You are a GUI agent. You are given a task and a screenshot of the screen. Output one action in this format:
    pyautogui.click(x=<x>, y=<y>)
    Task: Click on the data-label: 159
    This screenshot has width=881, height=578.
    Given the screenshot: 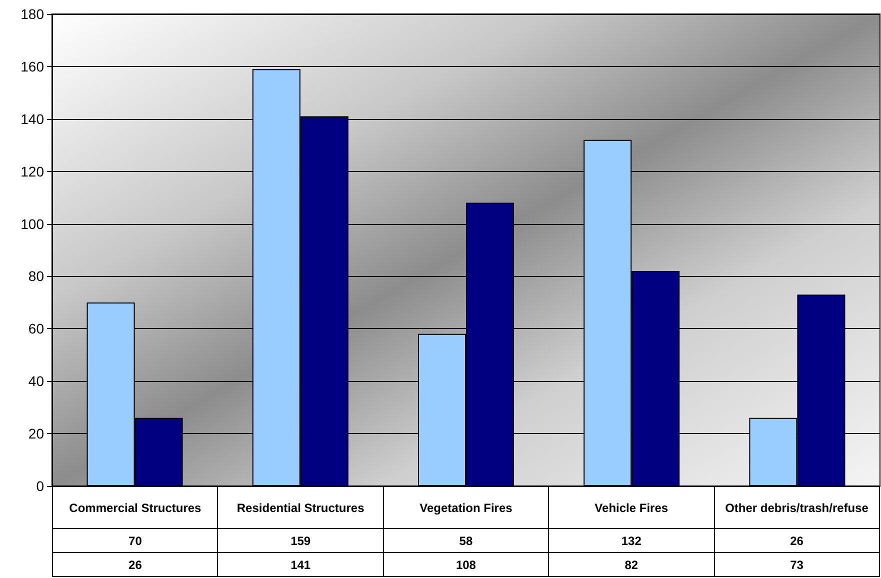 What is the action you would take?
    pyautogui.click(x=301, y=540)
    